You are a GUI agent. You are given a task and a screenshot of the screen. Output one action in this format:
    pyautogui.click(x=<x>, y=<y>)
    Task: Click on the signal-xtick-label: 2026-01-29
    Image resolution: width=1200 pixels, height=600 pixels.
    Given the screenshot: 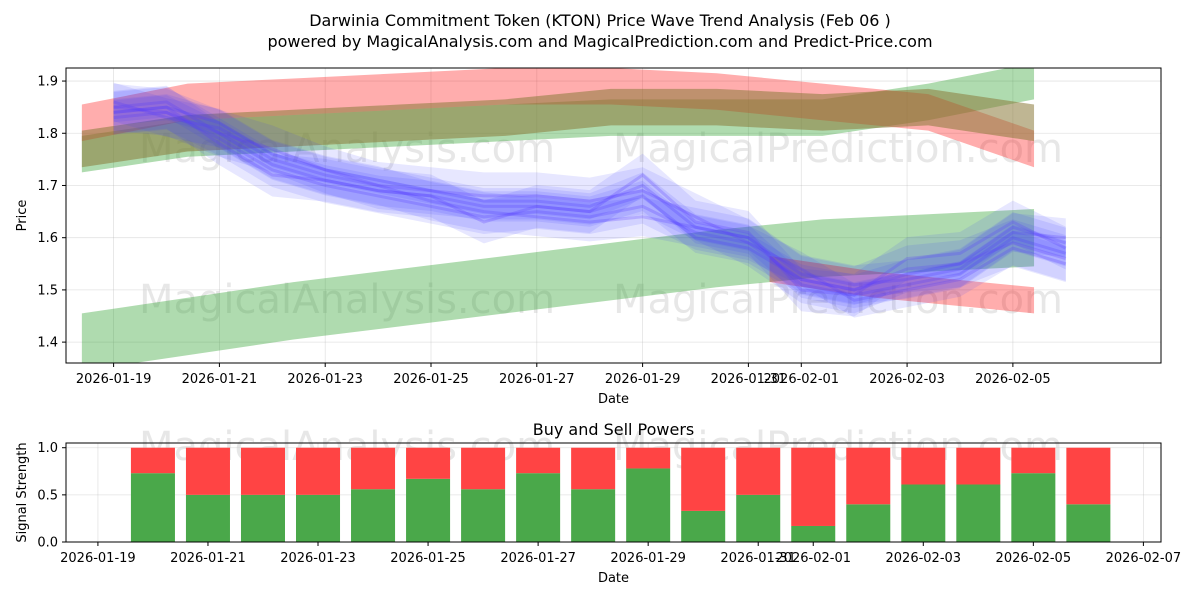 What is the action you would take?
    pyautogui.click(x=648, y=558)
    